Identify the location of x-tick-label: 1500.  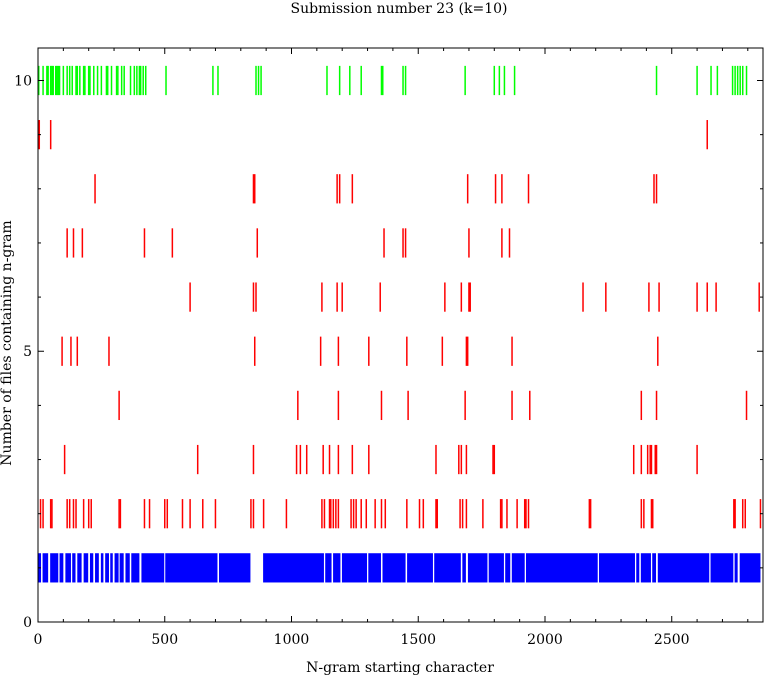
(418, 640).